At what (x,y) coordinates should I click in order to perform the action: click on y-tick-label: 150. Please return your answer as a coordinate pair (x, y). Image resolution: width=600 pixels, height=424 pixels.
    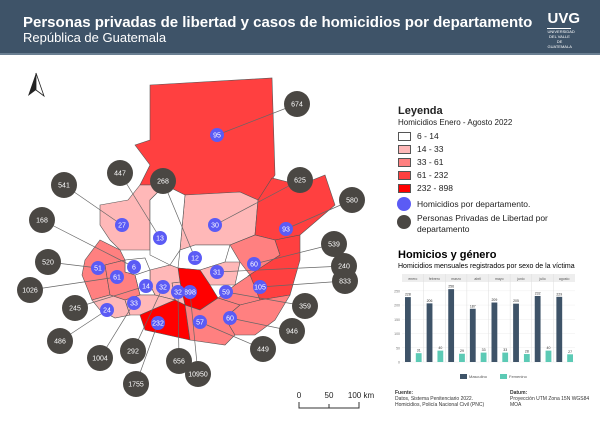
    Looking at the image, I should click on (397, 320).